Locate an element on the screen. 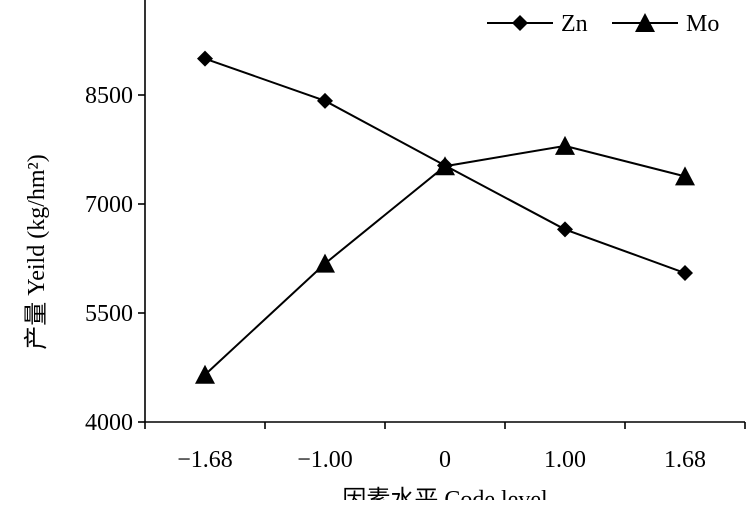 This screenshot has height=505, width=750. legend-label-zn: Zn is located at coordinates (574, 24).